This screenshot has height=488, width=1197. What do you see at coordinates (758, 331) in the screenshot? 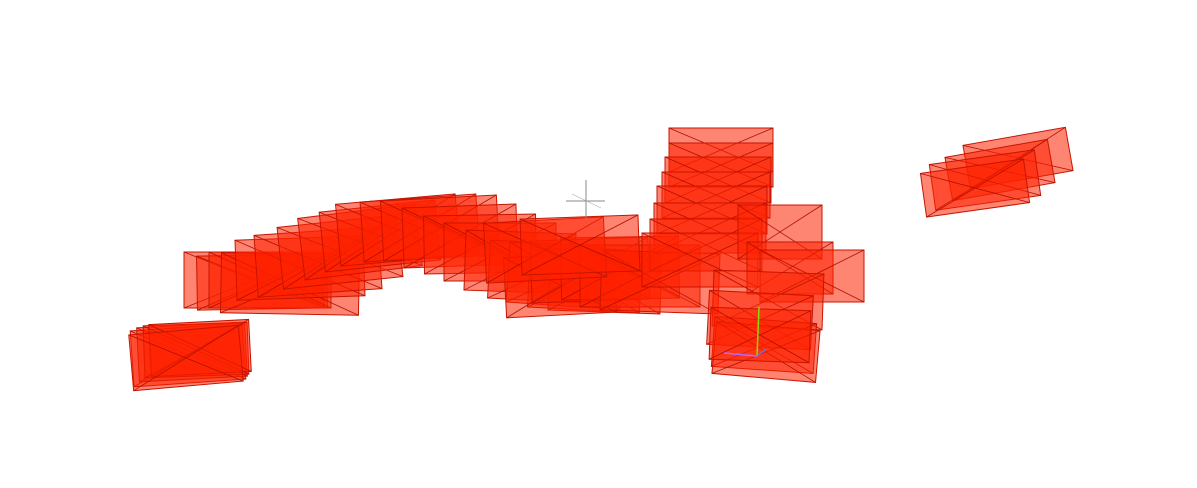
I see `gizmo-y-axis` at bounding box center [758, 331].